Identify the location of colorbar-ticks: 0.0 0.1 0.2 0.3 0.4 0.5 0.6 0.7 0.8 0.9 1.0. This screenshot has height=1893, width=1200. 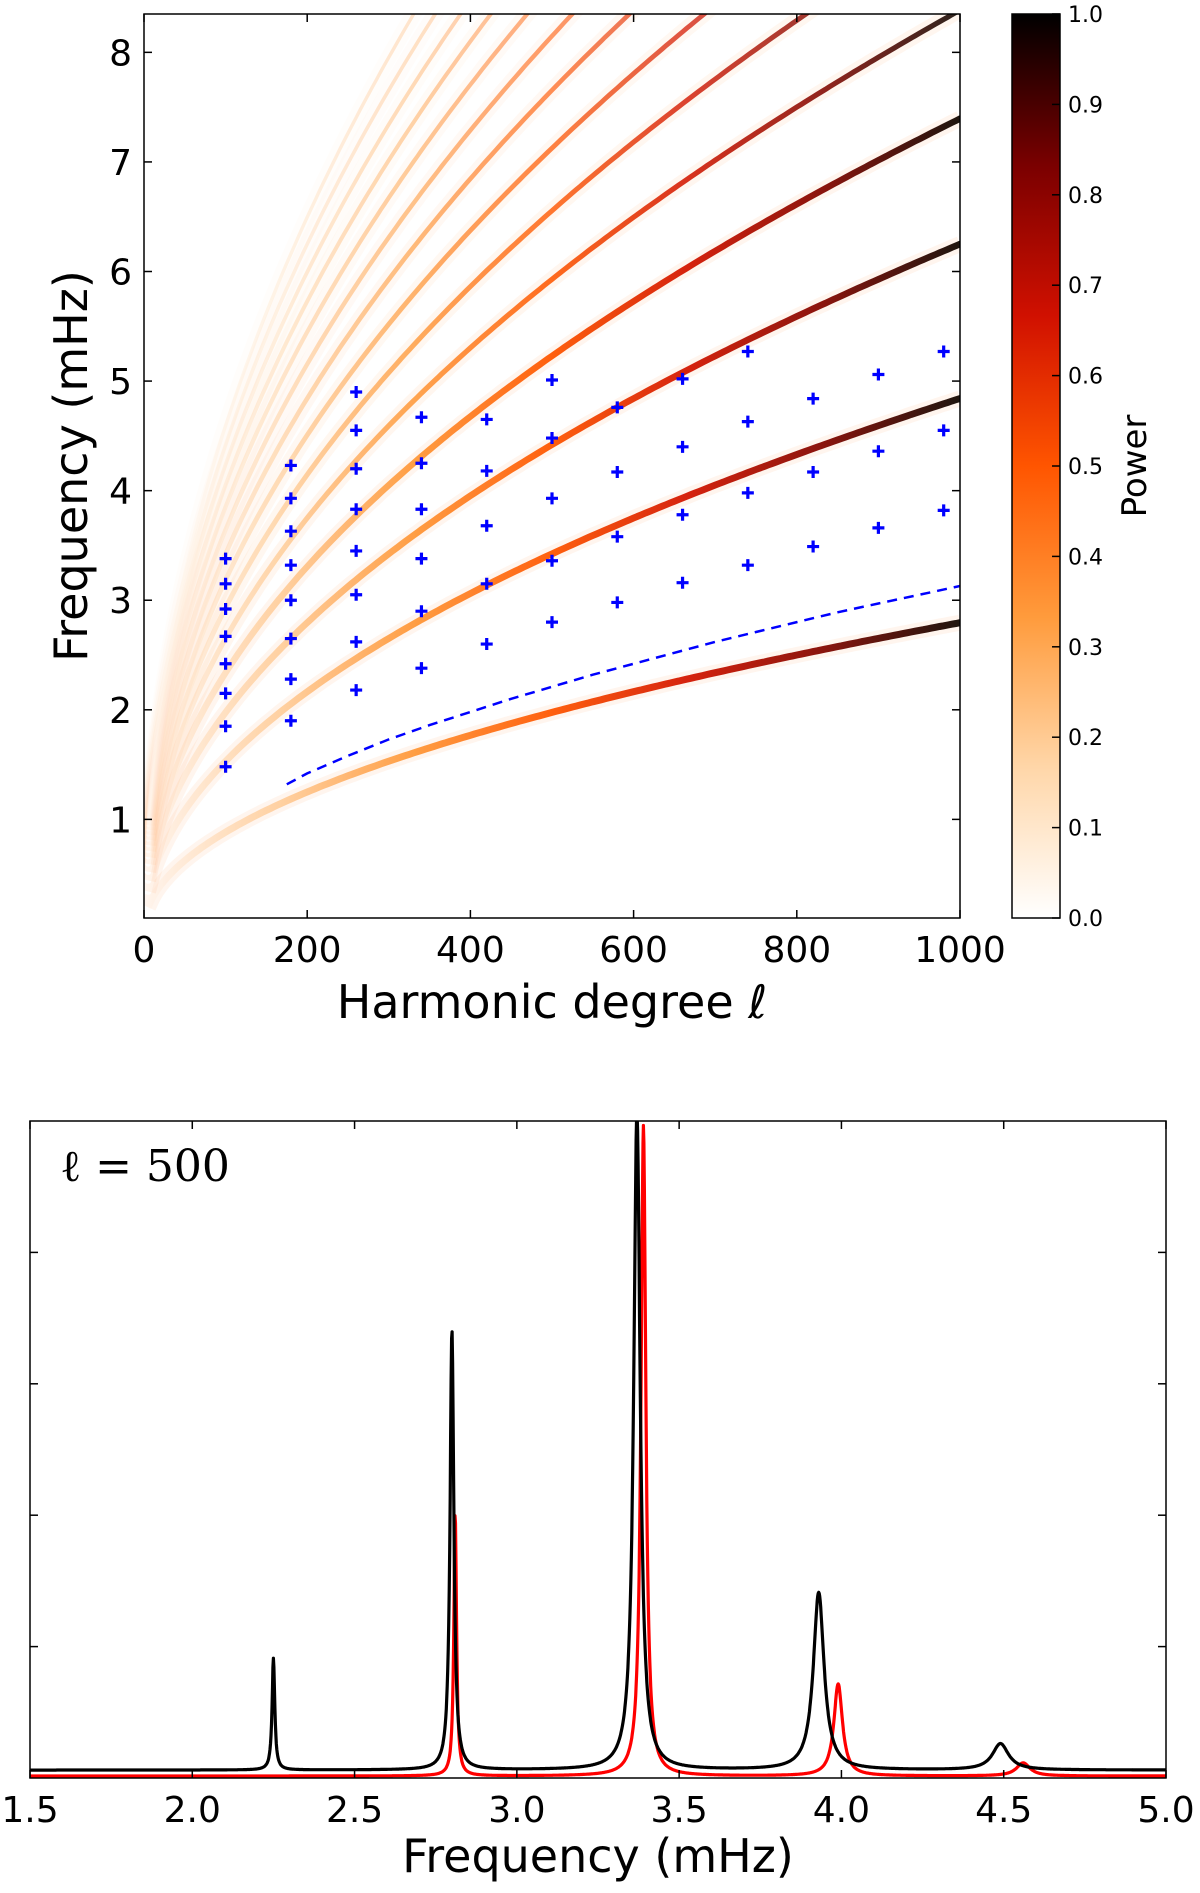
(1077, 467).